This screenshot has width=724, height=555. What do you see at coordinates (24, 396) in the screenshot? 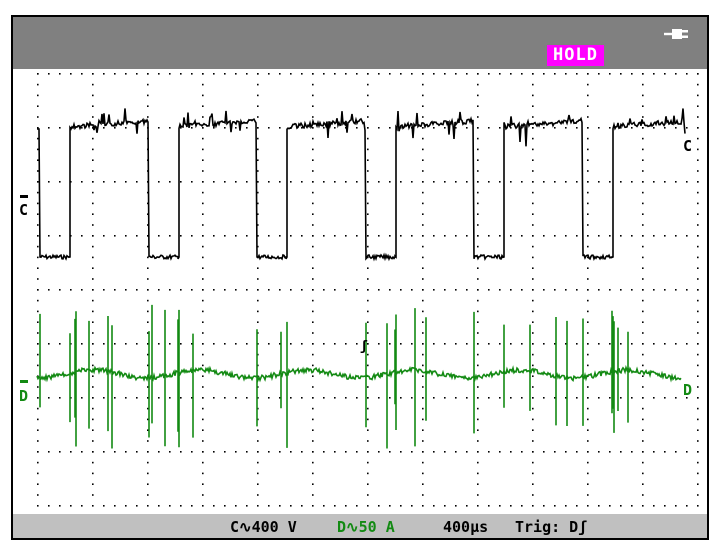
I see `channel-d-label-left: D` at bounding box center [24, 396].